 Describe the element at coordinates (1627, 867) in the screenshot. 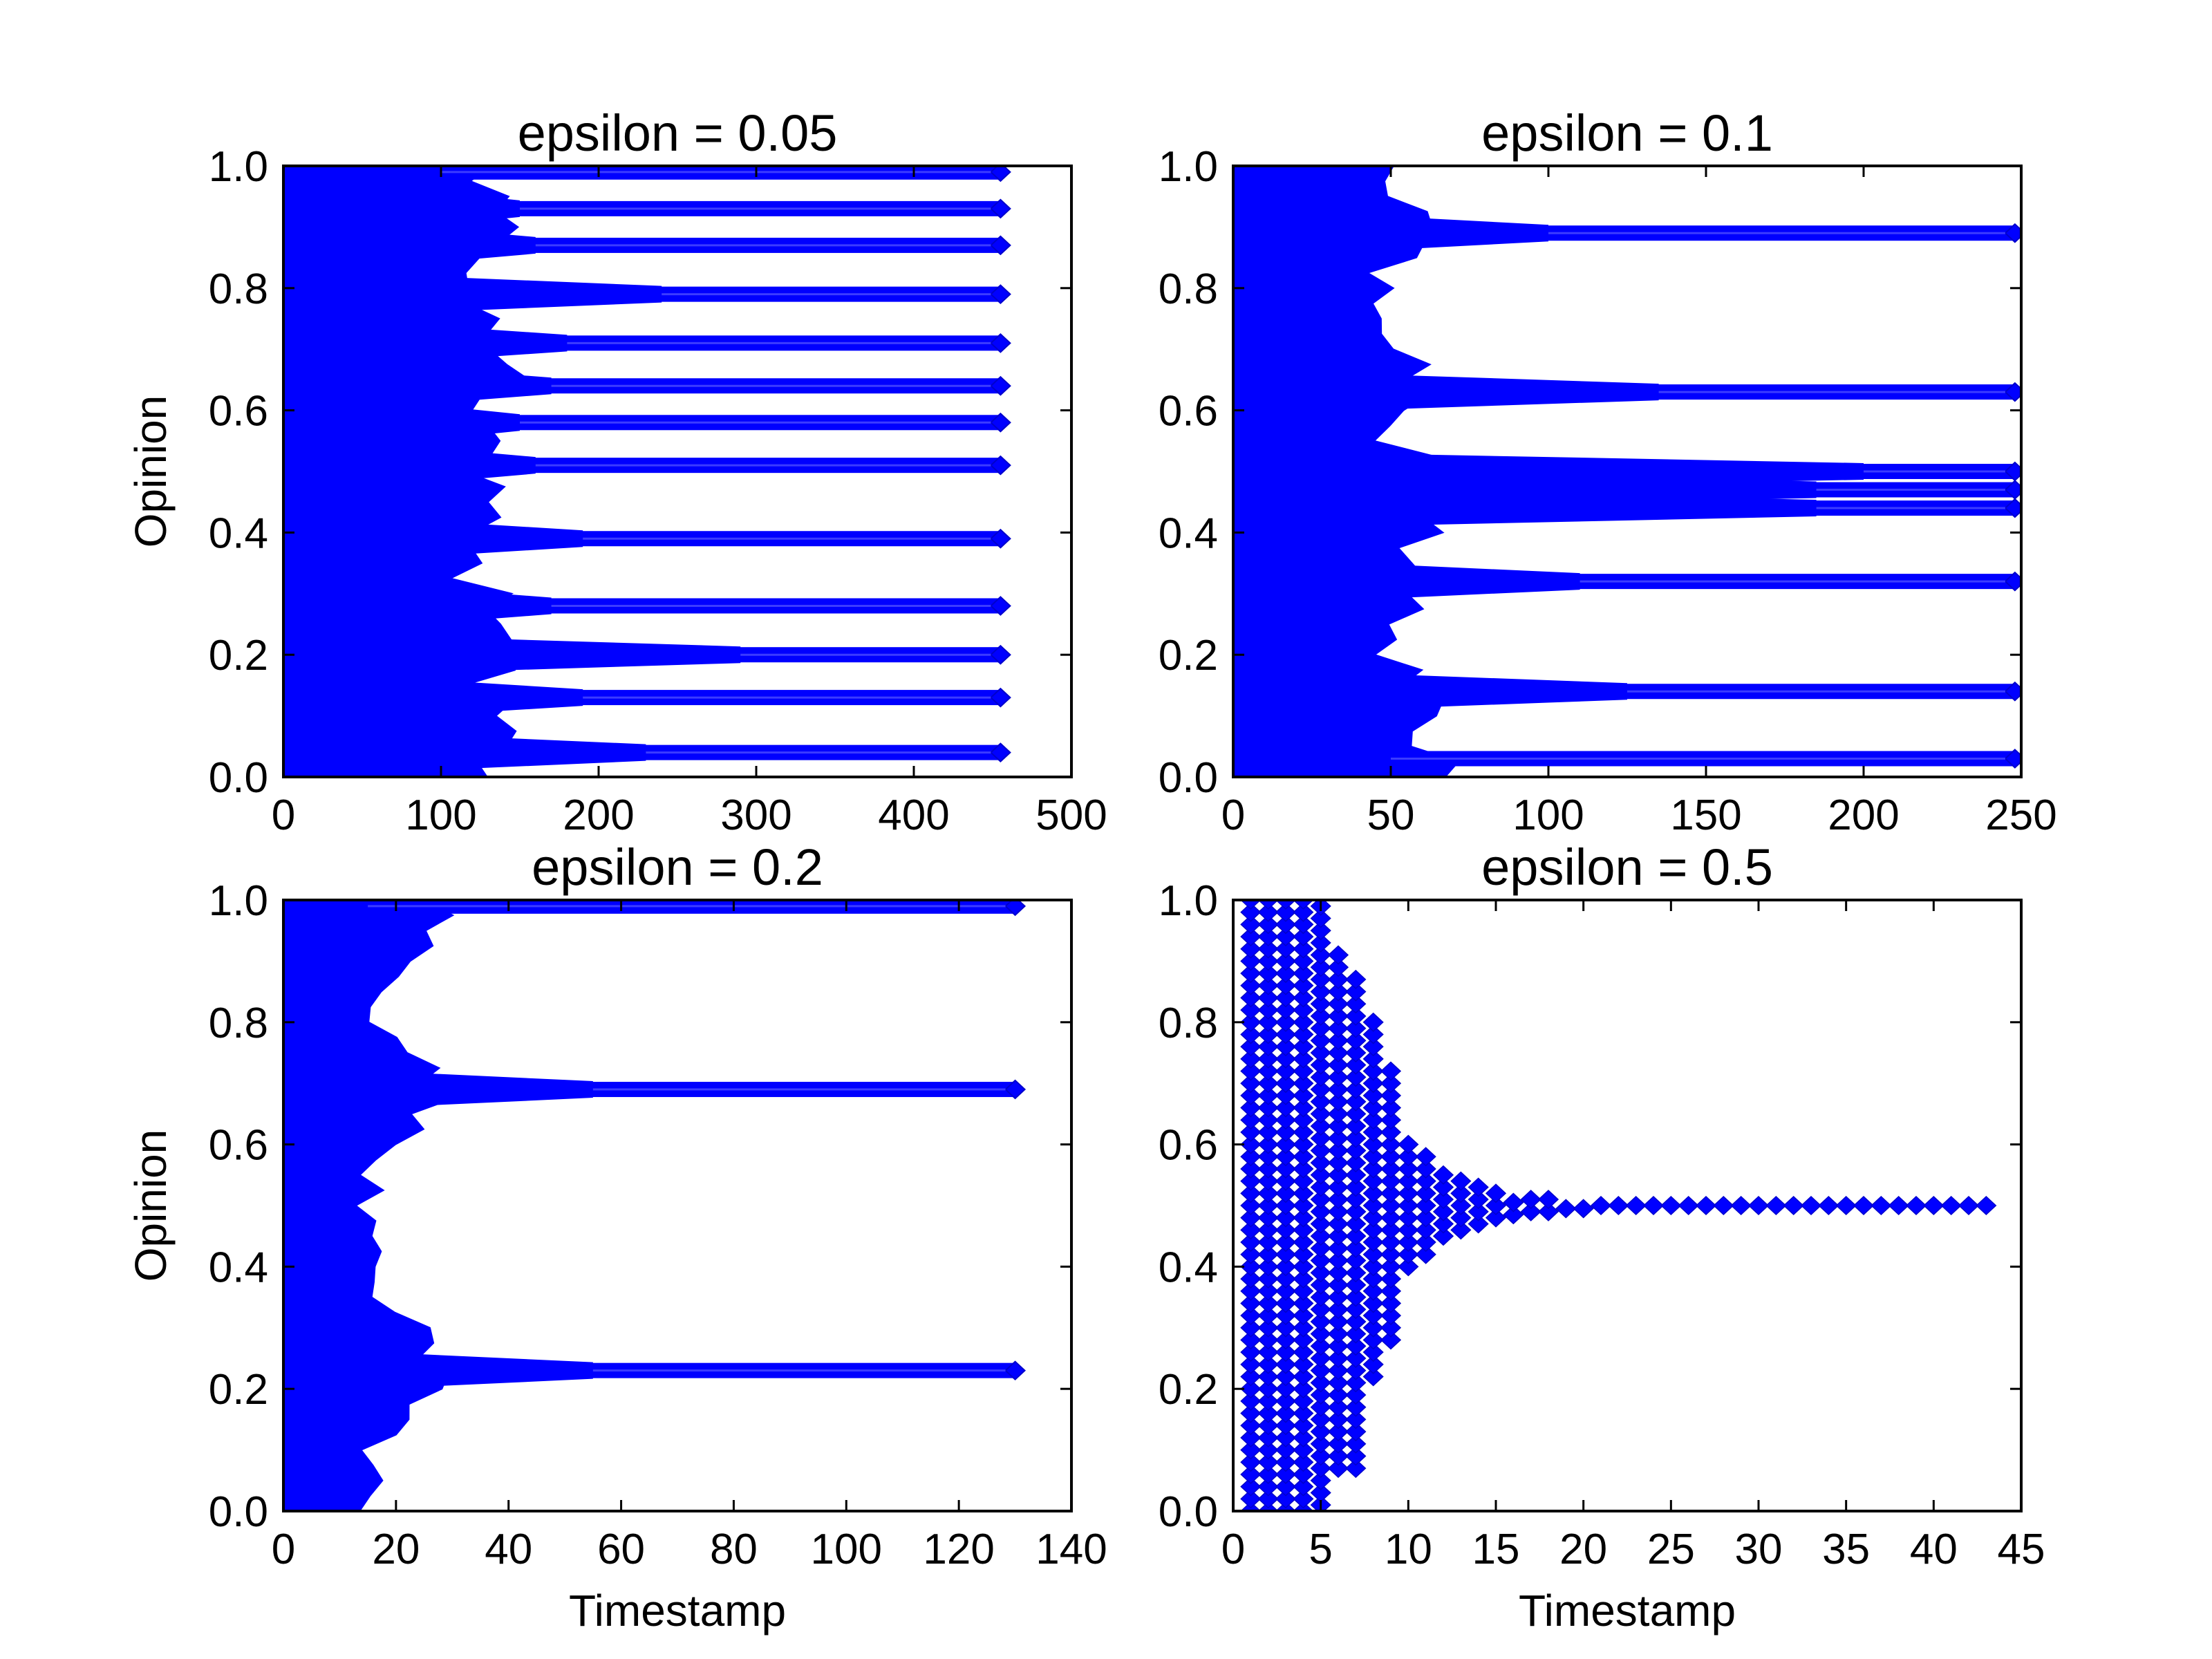

I see `chart-title: epsilon = 0.5` at that location.